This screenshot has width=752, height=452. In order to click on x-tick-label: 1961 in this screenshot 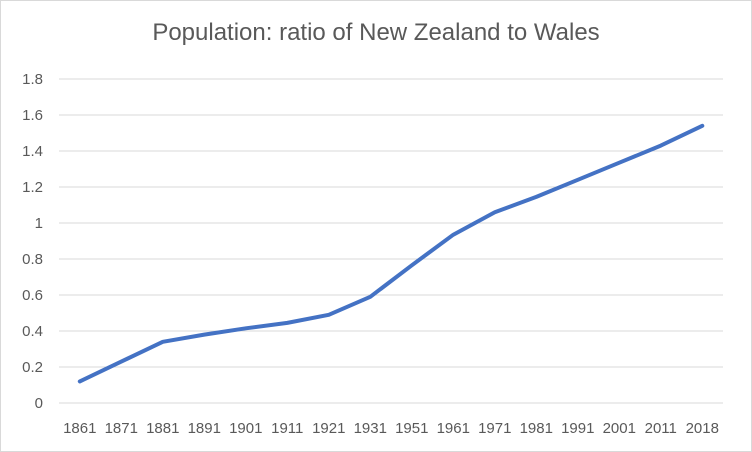, I will do `click(453, 428)`.